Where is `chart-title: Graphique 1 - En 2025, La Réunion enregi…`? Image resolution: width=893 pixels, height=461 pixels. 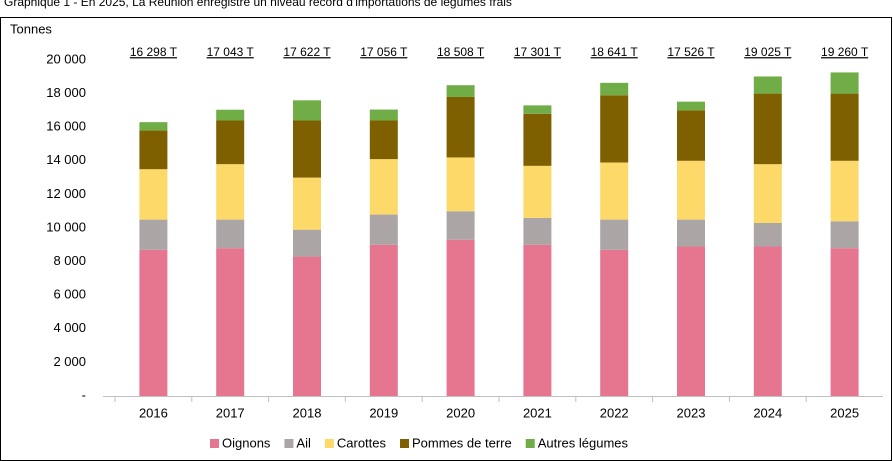 chart-title: Graphique 1 - En 2025, La Réunion enregi… is located at coordinates (258, 4).